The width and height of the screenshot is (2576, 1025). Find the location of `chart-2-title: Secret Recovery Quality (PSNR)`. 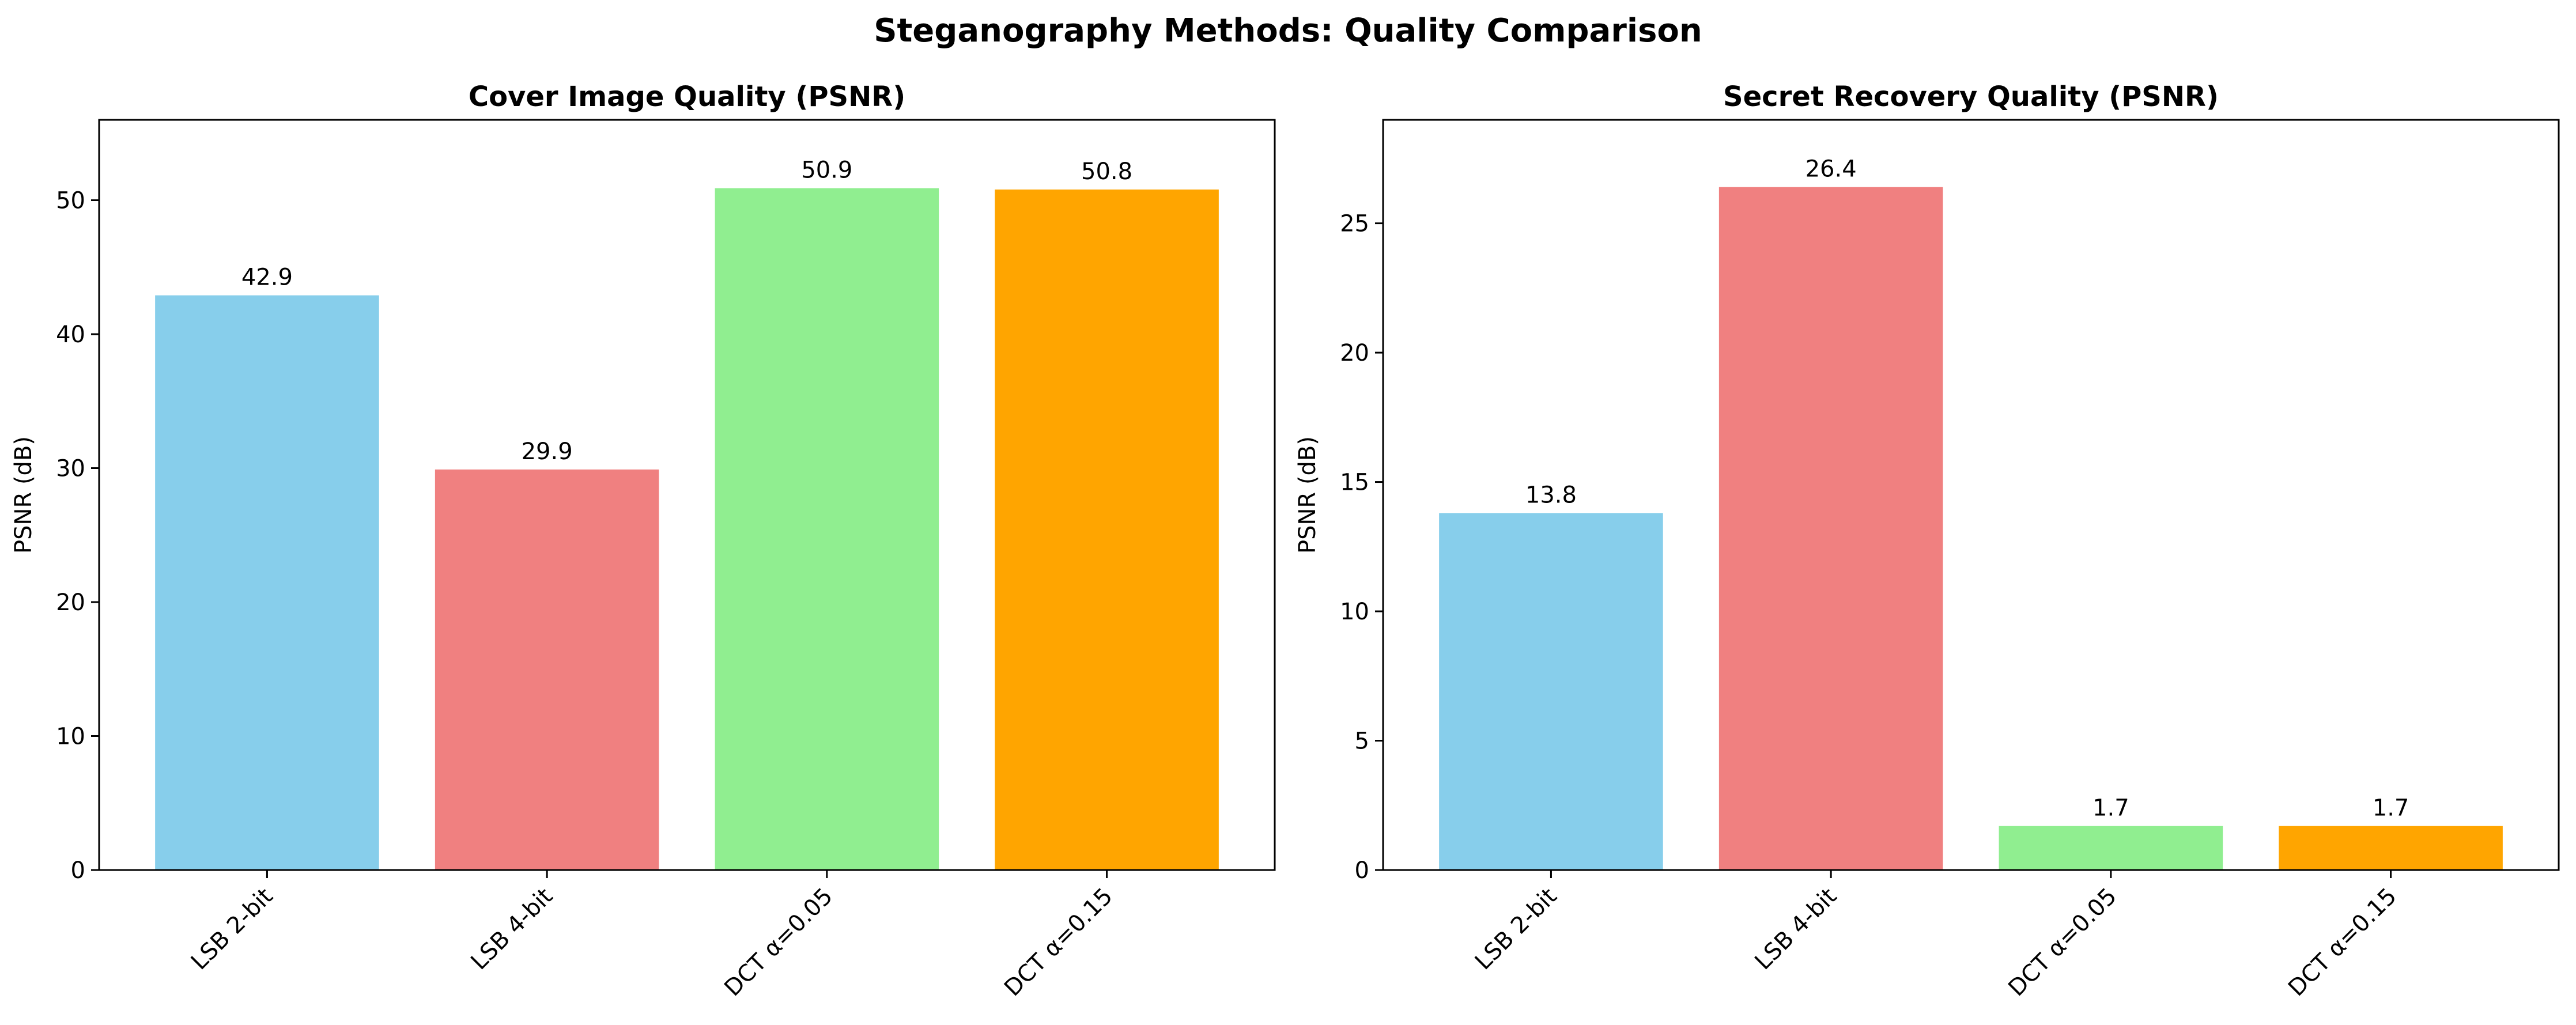

chart-2-title: Secret Recovery Quality (PSNR) is located at coordinates (1971, 97).